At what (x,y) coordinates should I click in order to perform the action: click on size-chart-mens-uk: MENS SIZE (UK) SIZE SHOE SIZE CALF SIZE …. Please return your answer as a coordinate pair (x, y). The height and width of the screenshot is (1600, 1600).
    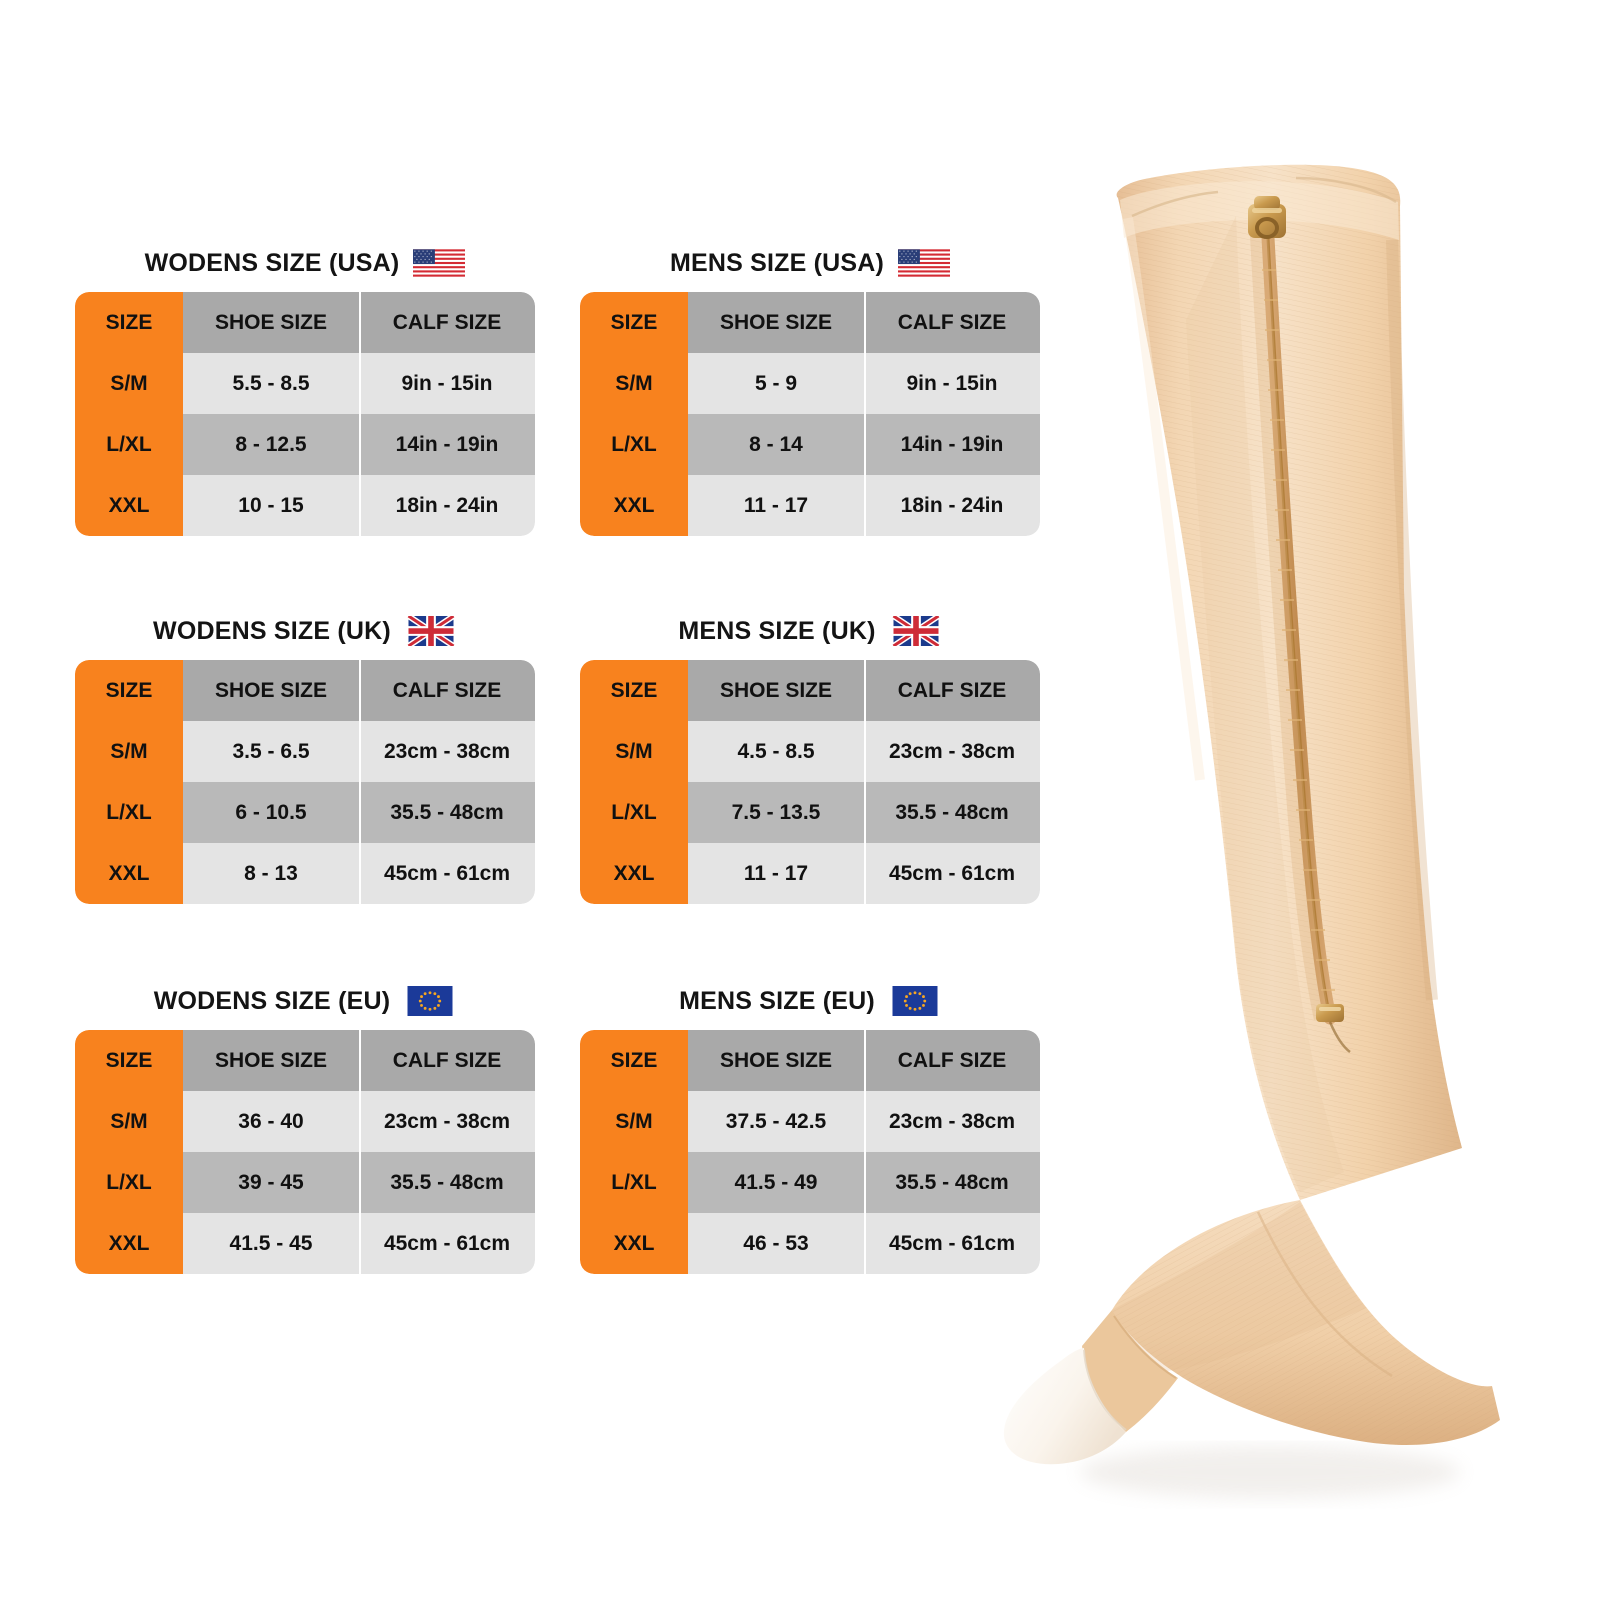
    Looking at the image, I should click on (810, 756).